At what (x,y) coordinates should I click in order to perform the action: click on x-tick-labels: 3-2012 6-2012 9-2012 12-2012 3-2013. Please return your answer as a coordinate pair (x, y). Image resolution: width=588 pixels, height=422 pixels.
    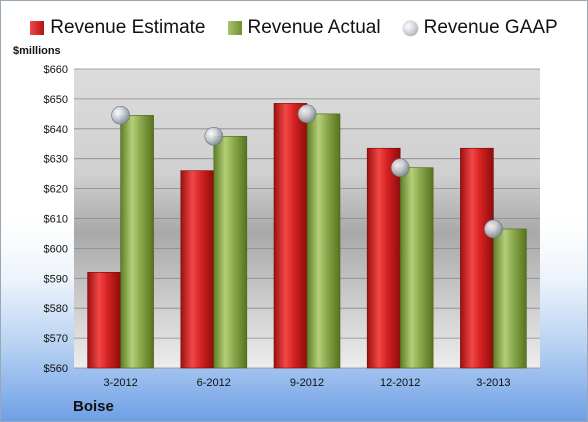
    Looking at the image, I should click on (306, 383).